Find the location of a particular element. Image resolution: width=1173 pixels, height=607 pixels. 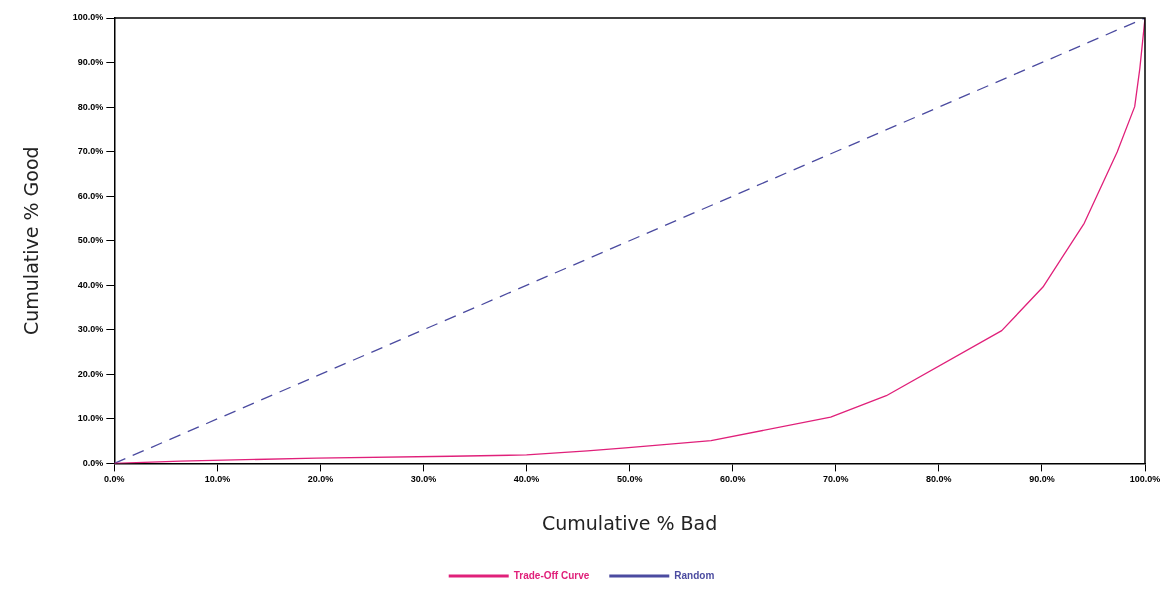

y-axis-title: Cumulative % Good is located at coordinates (31, 240).